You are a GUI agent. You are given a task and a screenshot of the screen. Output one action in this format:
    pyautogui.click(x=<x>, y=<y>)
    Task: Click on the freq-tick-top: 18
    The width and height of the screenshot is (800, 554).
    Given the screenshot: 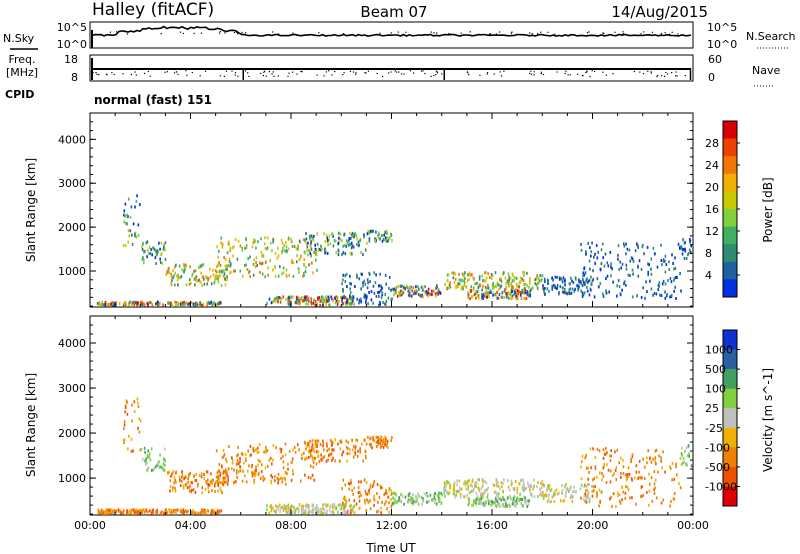 What is the action you would take?
    pyautogui.click(x=71, y=59)
    